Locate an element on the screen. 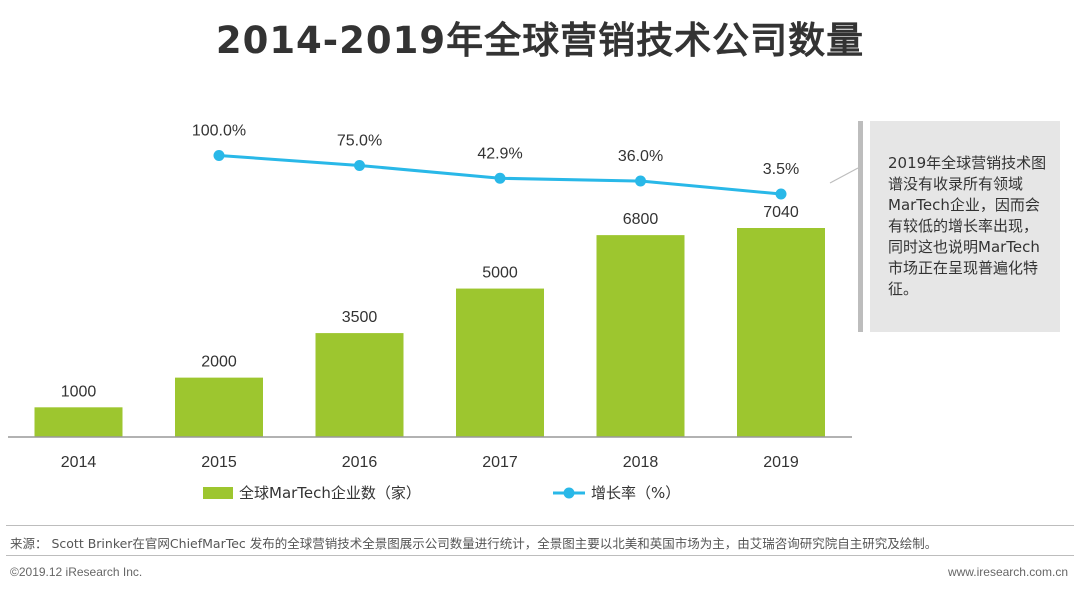  legend-line-label: 增长率（%） is located at coordinates (635, 493).